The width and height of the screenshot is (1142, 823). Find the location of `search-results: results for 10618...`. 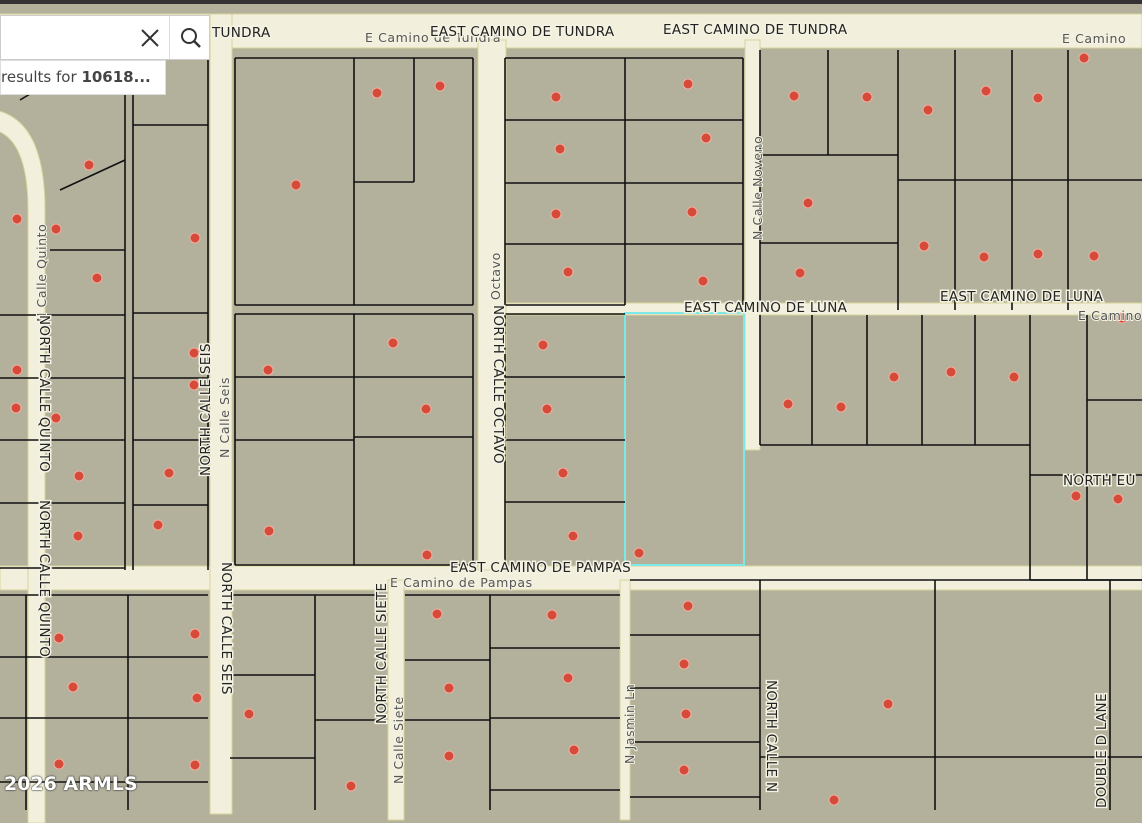

search-results: results for 10618... is located at coordinates (83, 77).